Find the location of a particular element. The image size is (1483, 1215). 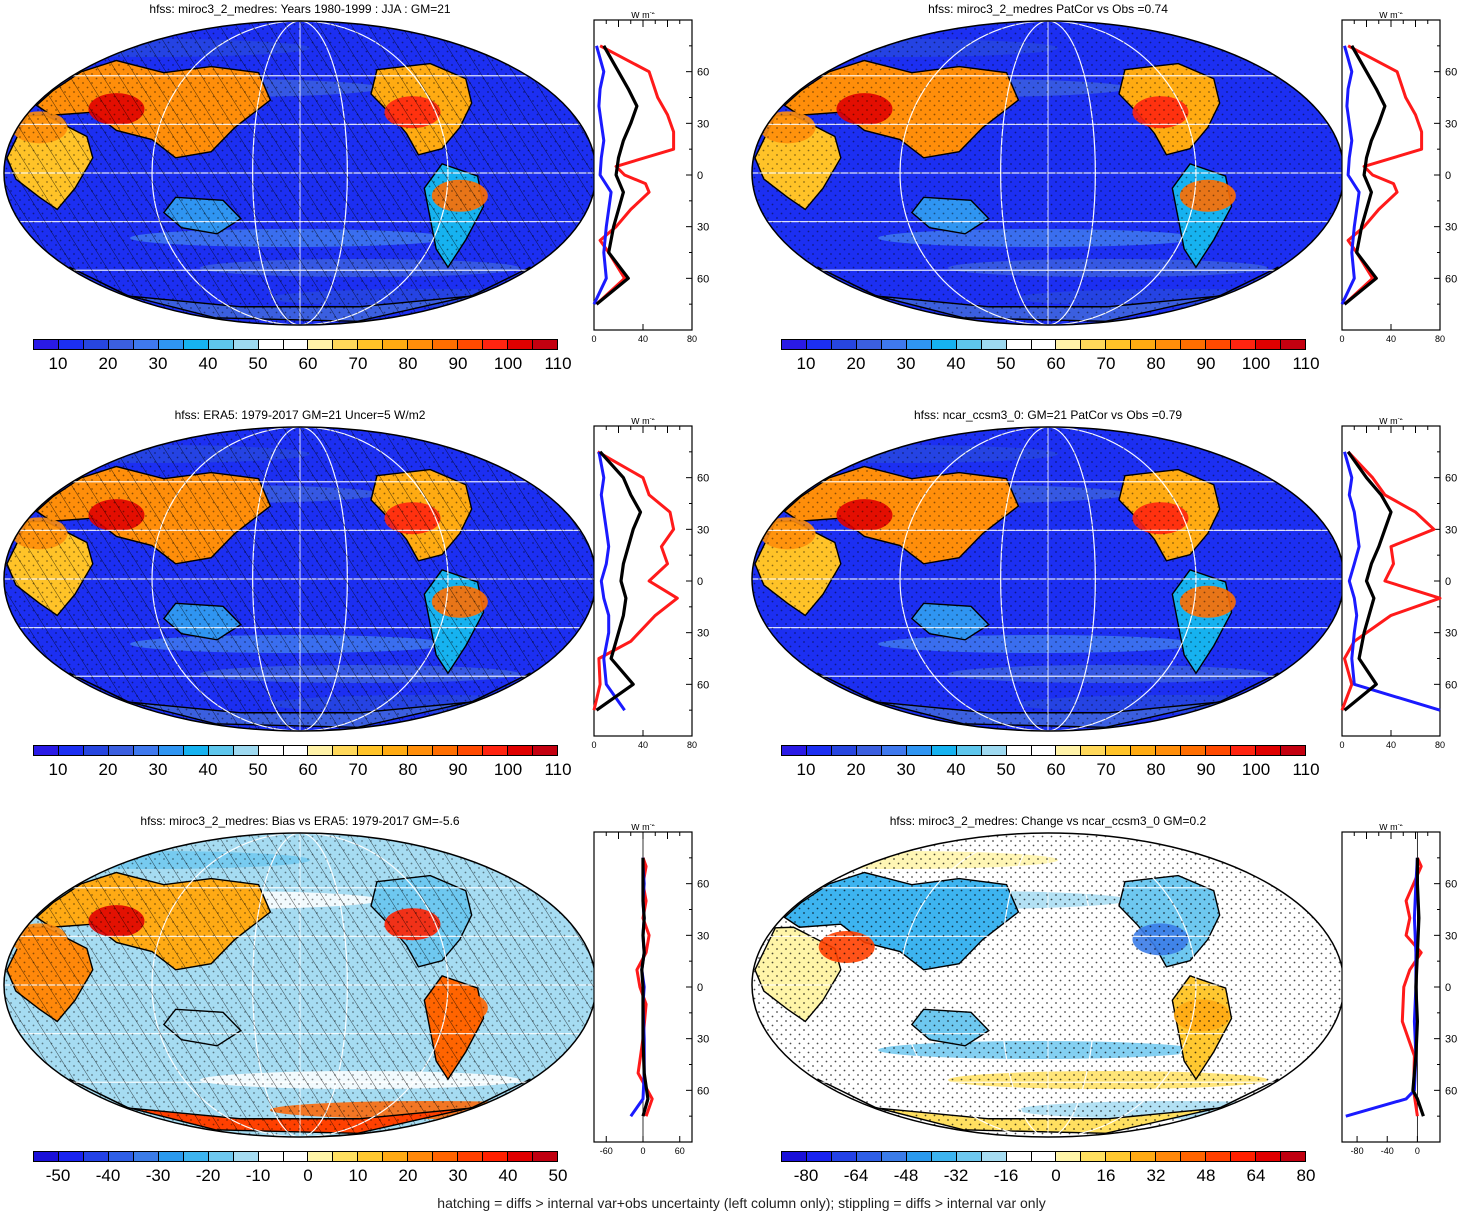

colorbar-tick-labels: -80 -64 -48 -32 -16 0 16 32 48 64 80 is located at coordinates (1048, 1177).